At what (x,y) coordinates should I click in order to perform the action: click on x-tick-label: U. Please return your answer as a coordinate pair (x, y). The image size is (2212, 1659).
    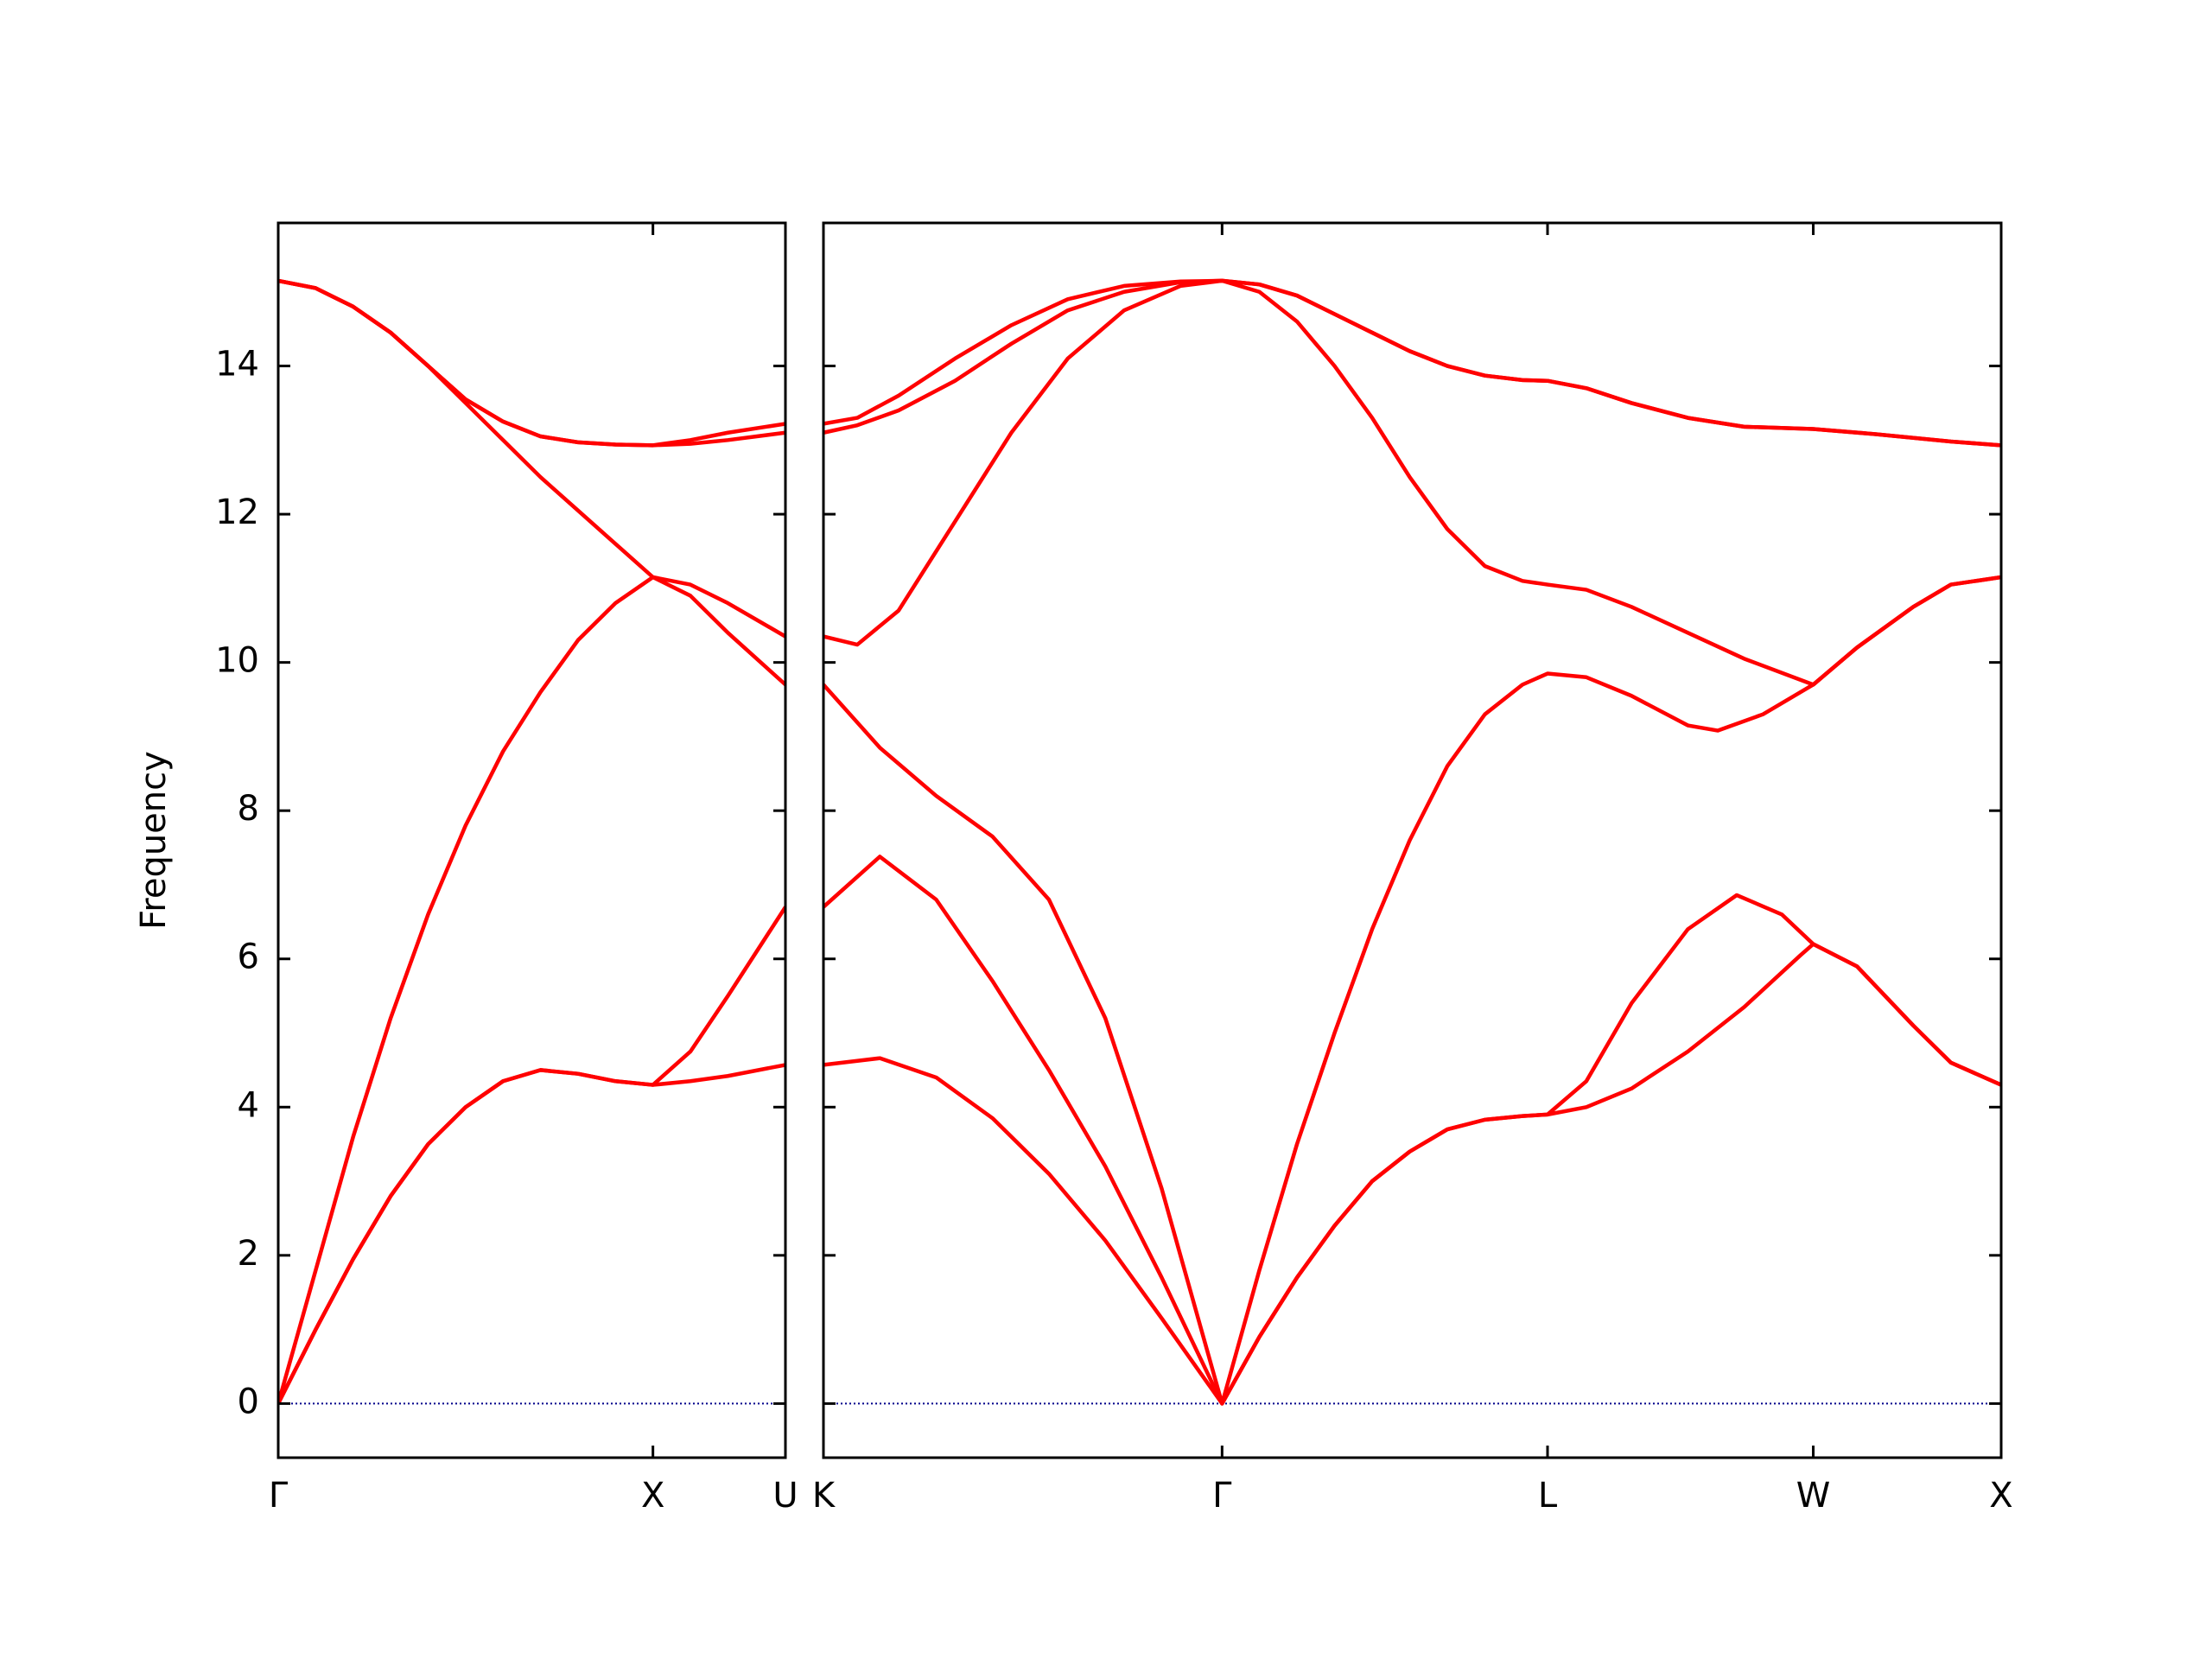
    Looking at the image, I should click on (785, 1496).